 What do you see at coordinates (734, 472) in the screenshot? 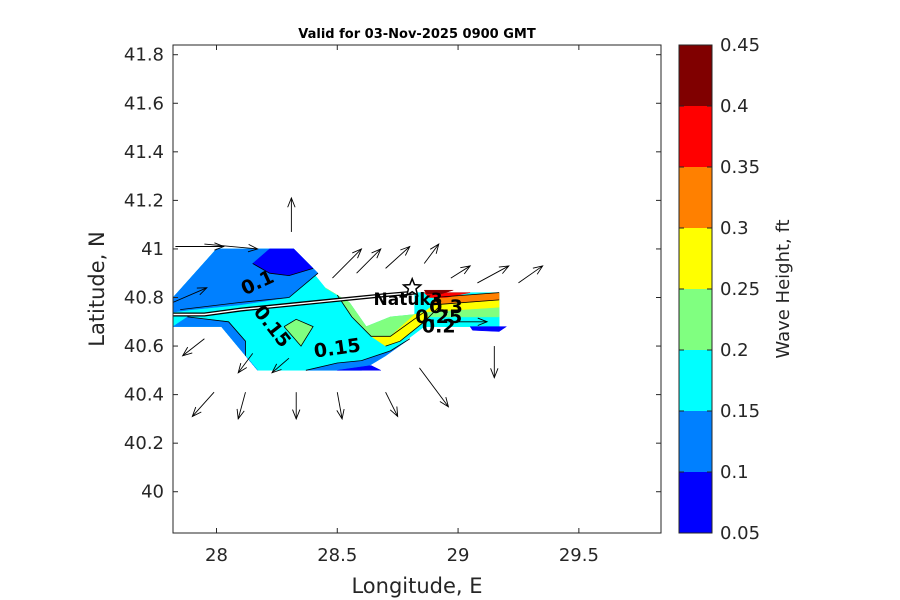
I see `colorbar-tick-label: 0.1` at bounding box center [734, 472].